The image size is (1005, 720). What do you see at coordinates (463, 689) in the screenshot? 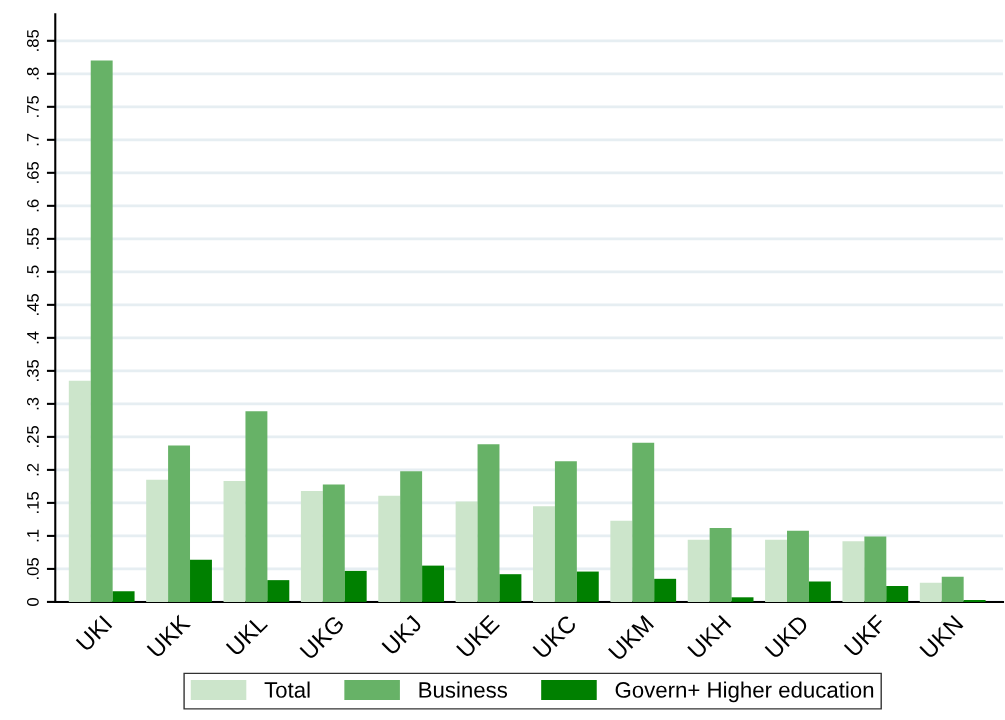
I see `legend-label: Business` at bounding box center [463, 689].